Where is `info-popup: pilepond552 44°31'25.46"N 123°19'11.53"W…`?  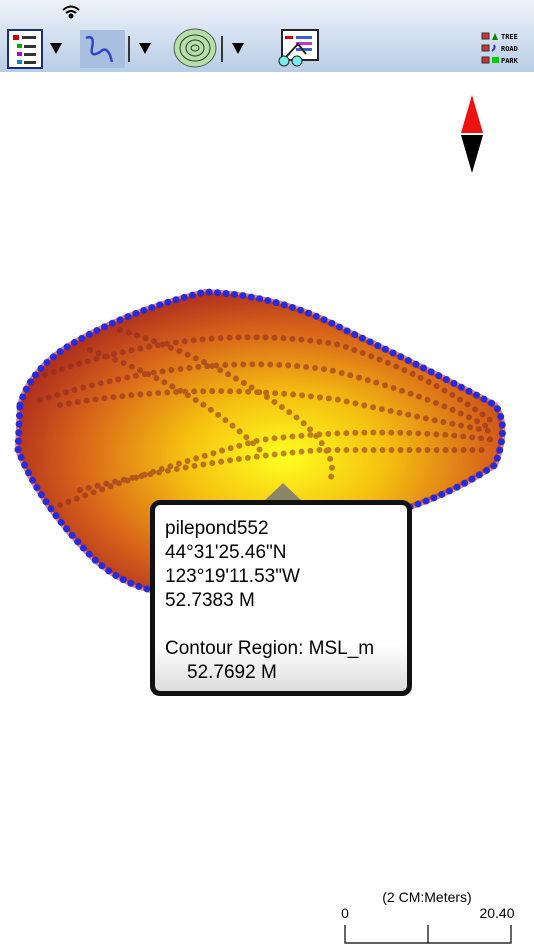 info-popup: pilepond552 44°31'25.46"N 123°19'11.53"W… is located at coordinates (281, 598).